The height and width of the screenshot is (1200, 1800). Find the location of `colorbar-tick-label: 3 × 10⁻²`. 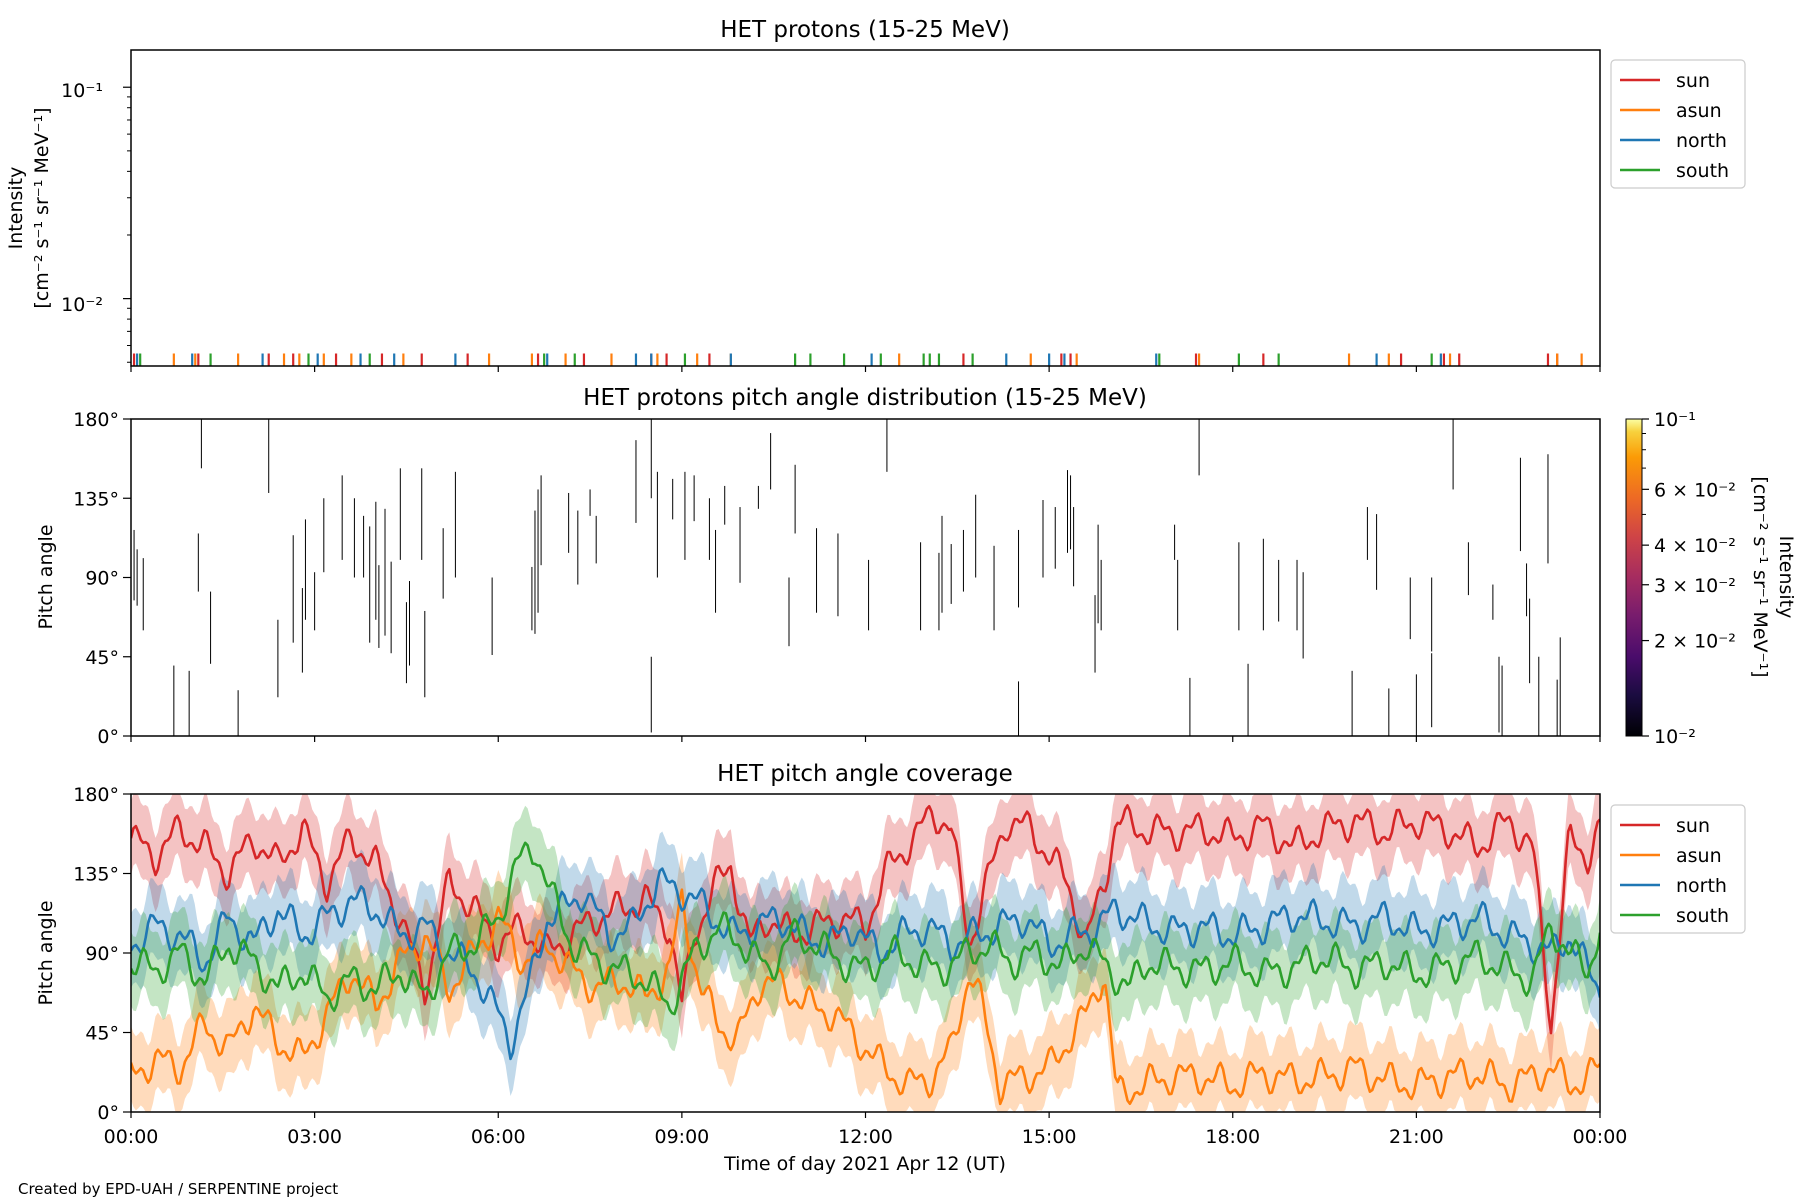

colorbar-tick-label: 3 × 10⁻² is located at coordinates (1695, 586).